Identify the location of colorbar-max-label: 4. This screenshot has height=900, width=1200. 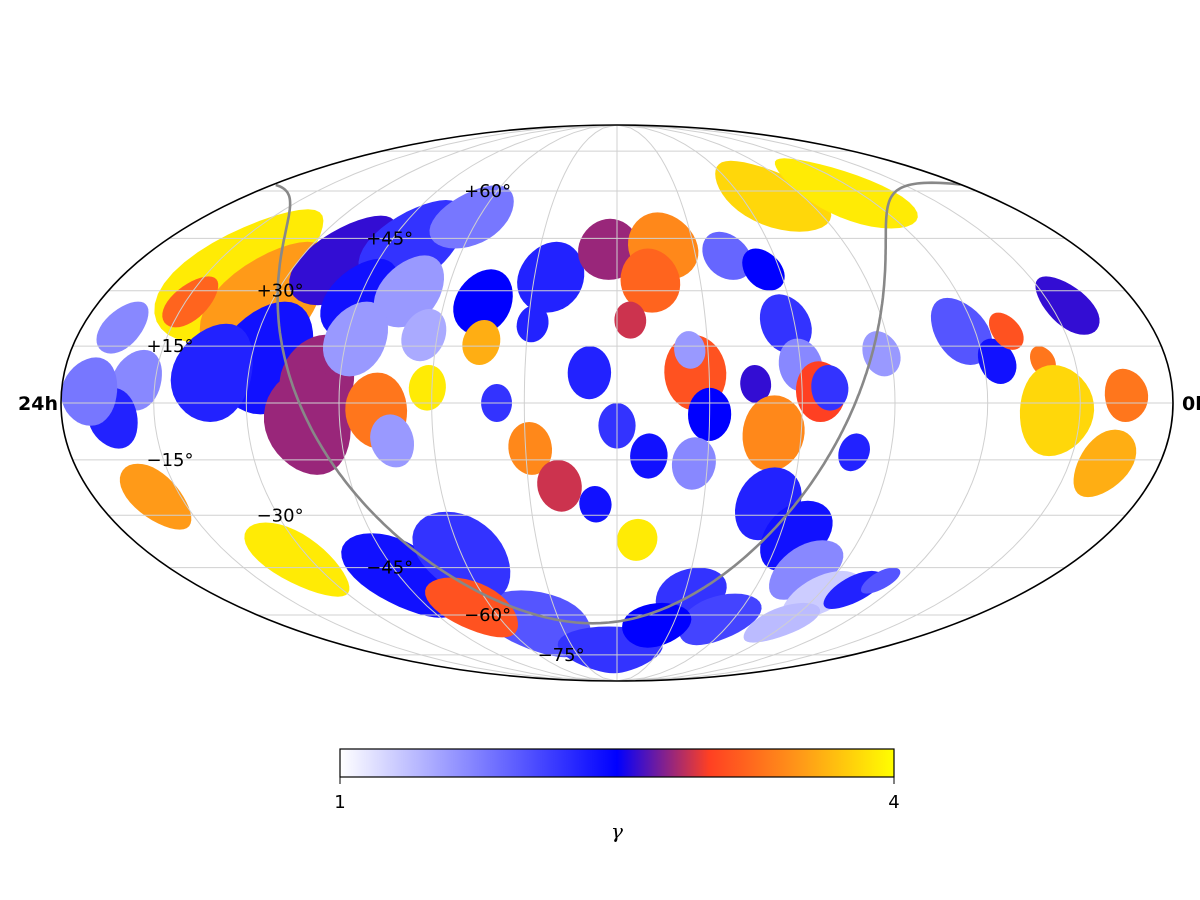
(893, 802).